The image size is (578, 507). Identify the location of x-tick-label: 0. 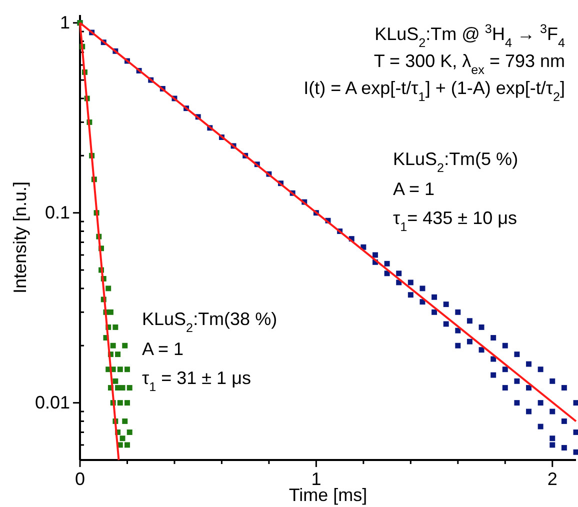
(80, 479).